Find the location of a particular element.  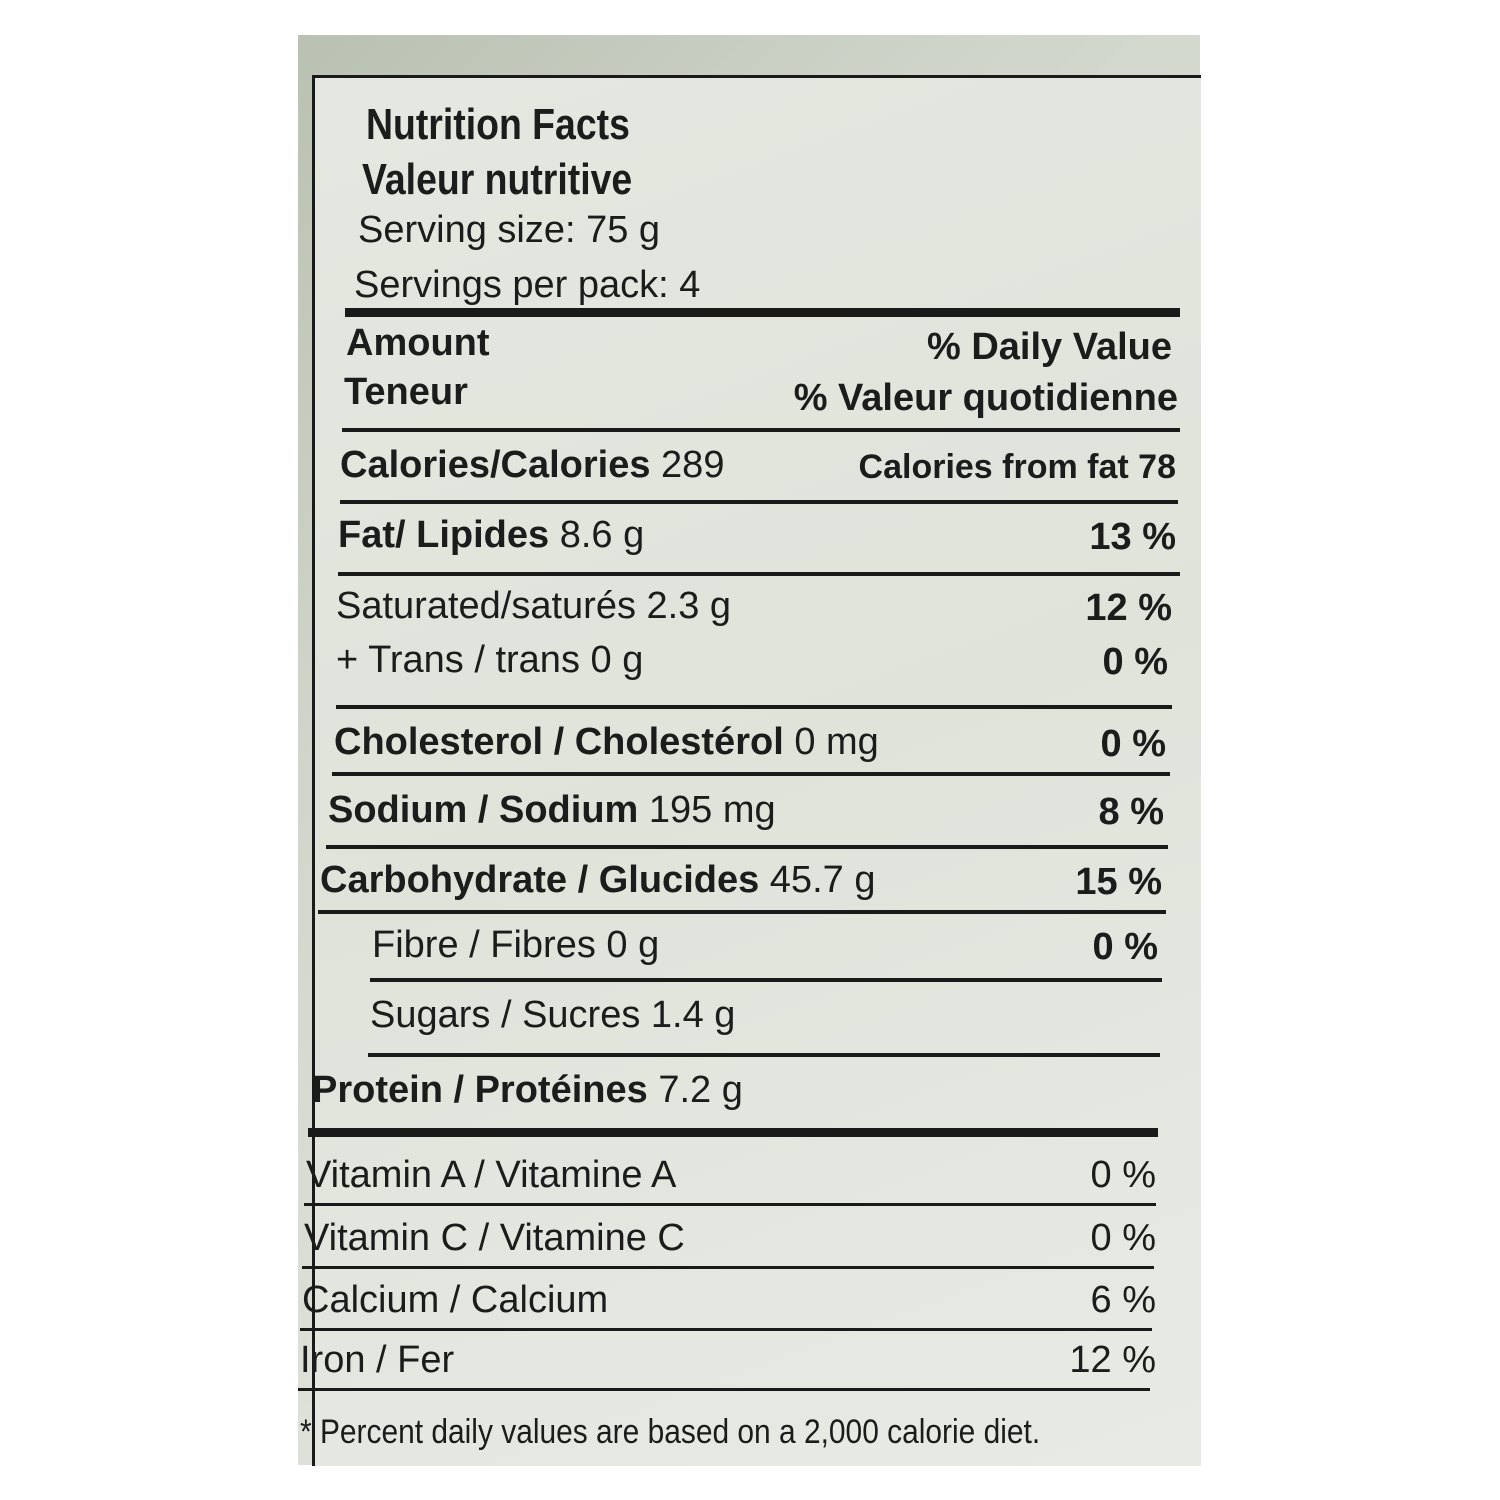

nutrient-amount: 2.3 g is located at coordinates (689, 606).